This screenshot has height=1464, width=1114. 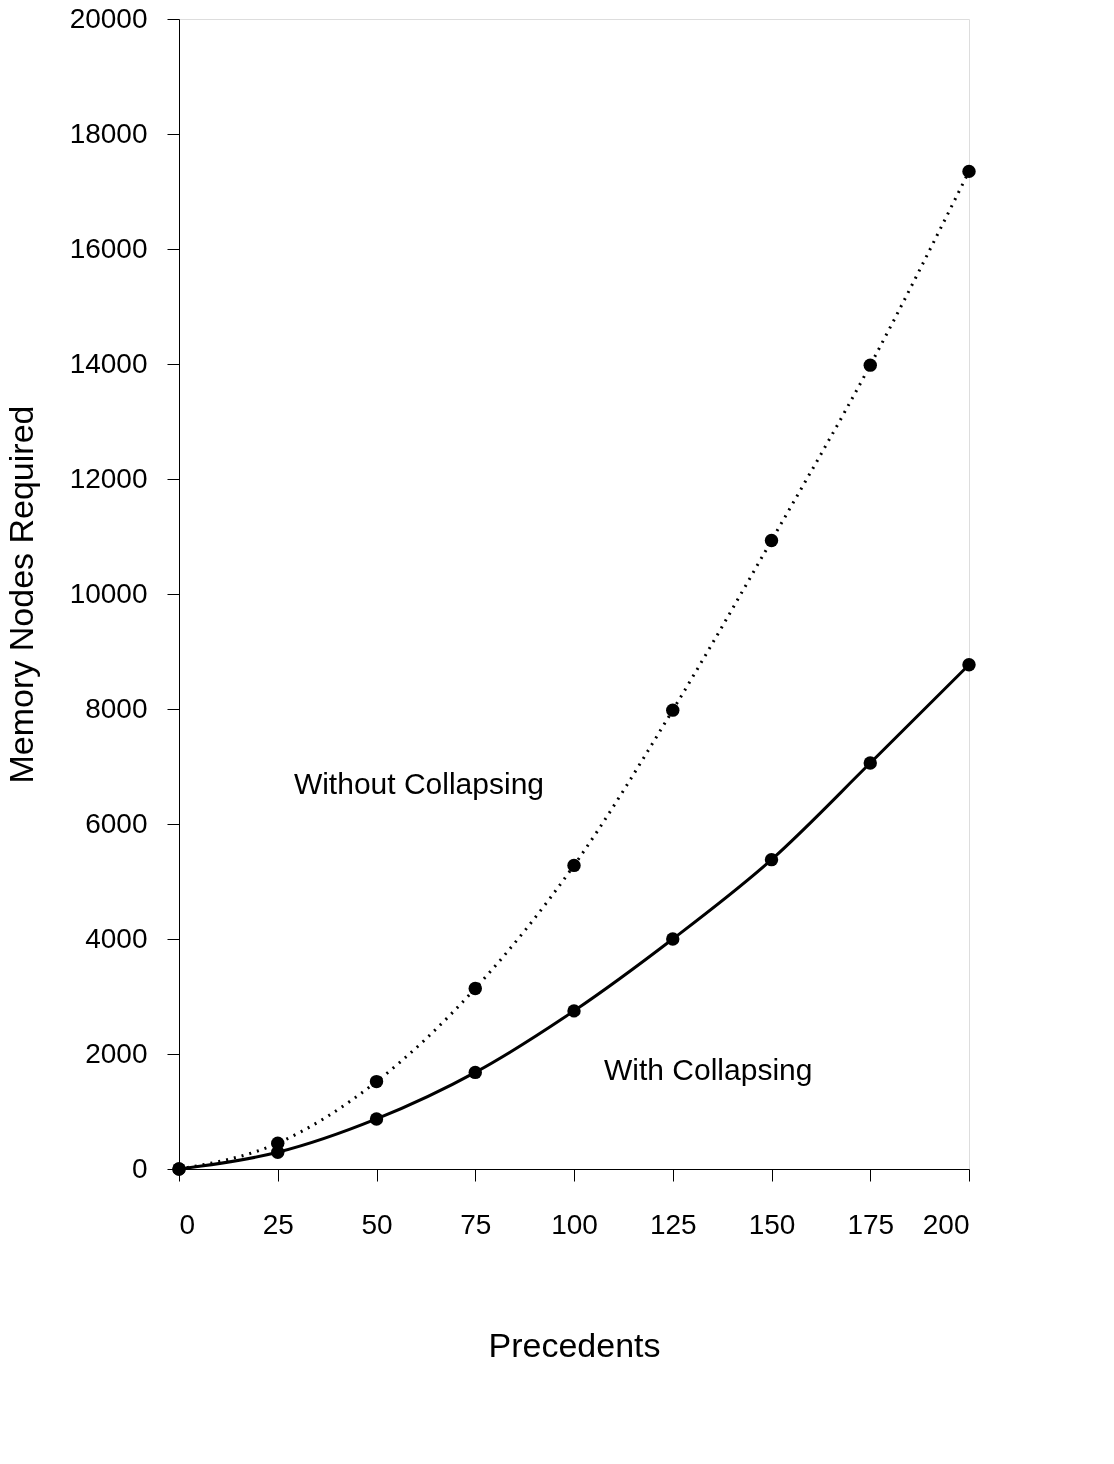 I want to click on x-tick-label: 50, so click(x=377, y=1224).